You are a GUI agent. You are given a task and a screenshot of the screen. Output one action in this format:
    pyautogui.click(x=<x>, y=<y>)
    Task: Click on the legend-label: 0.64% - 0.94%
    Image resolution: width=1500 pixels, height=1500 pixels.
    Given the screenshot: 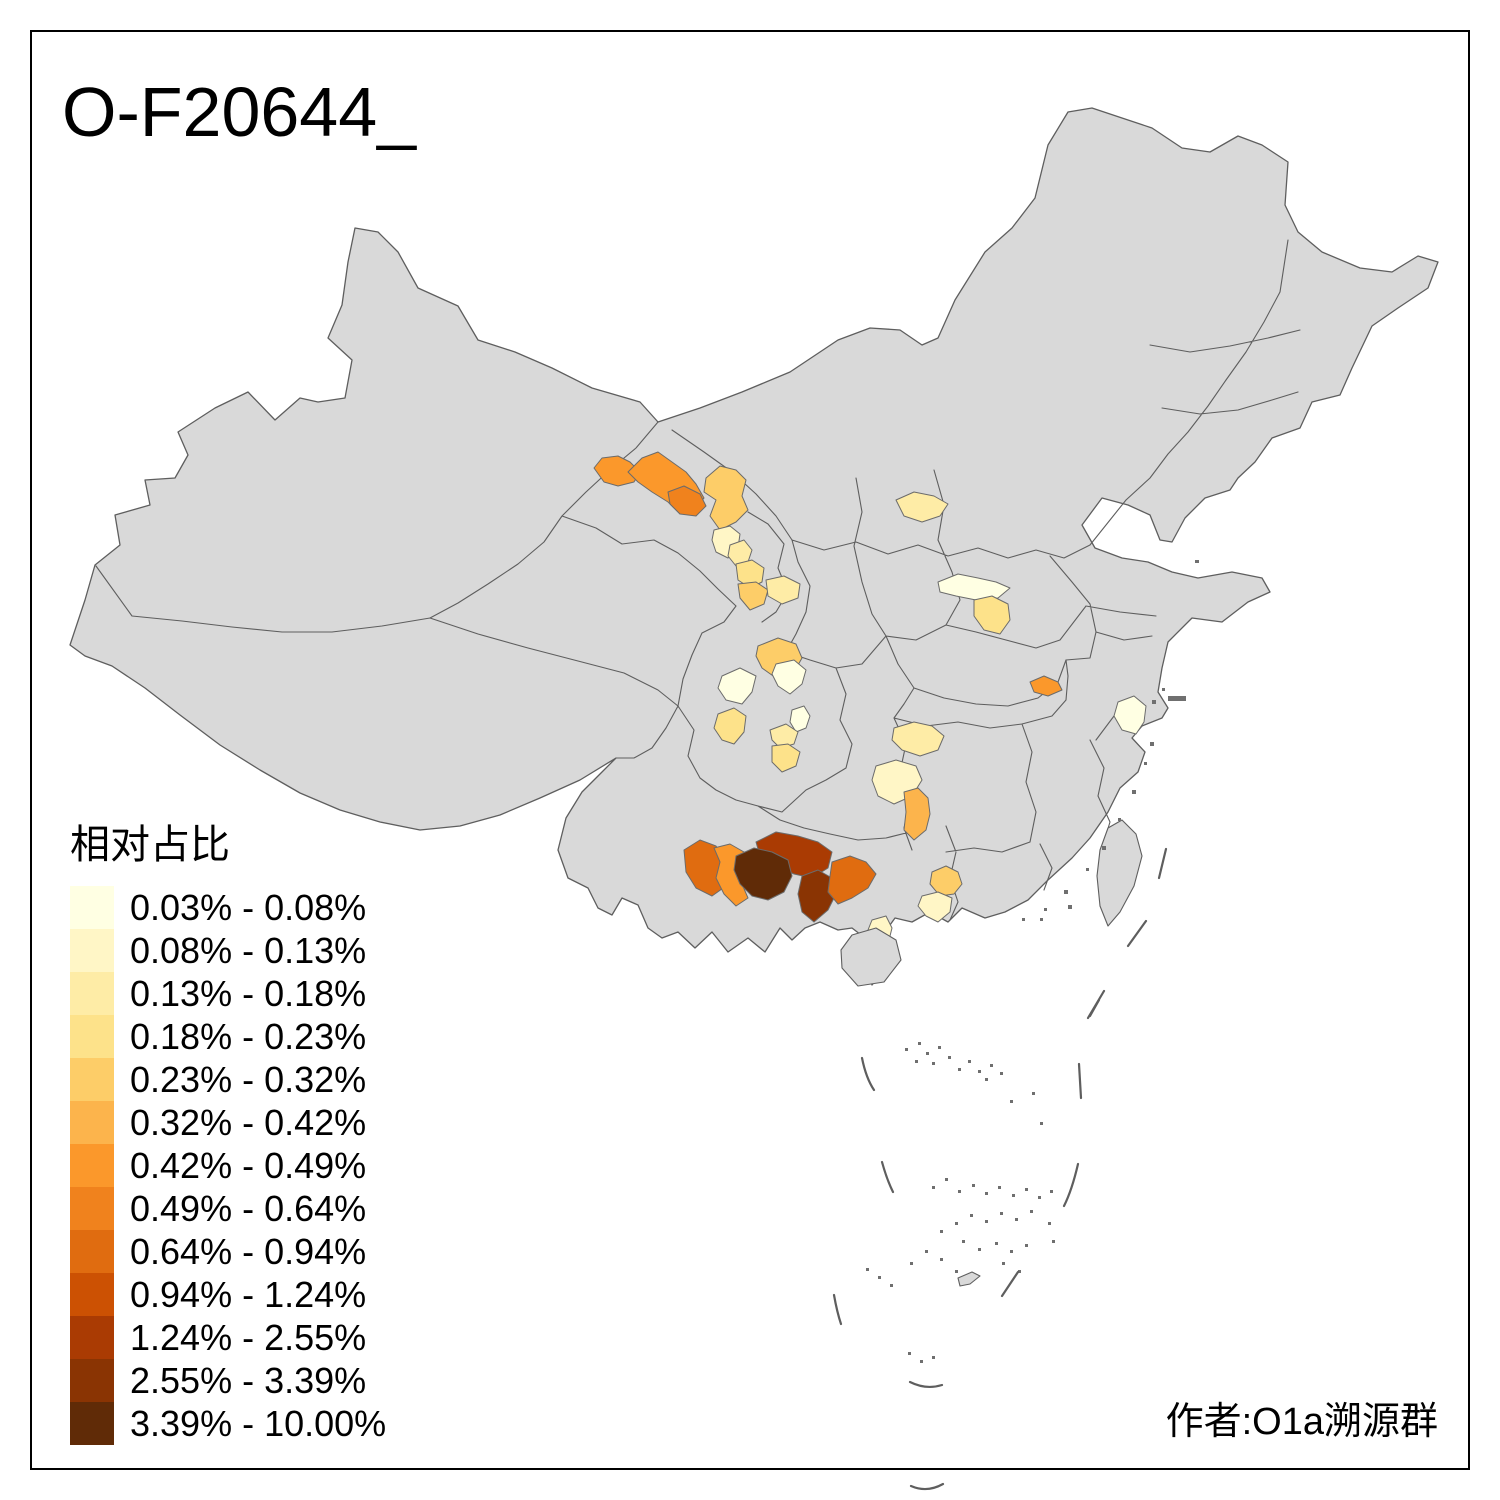 What is the action you would take?
    pyautogui.click(x=248, y=1251)
    